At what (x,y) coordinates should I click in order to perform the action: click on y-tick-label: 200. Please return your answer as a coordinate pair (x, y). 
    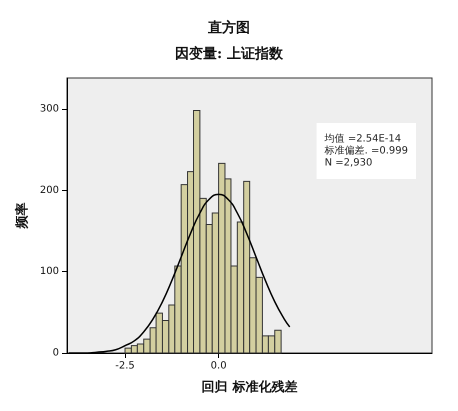
    Looking at the image, I should click on (49, 190).